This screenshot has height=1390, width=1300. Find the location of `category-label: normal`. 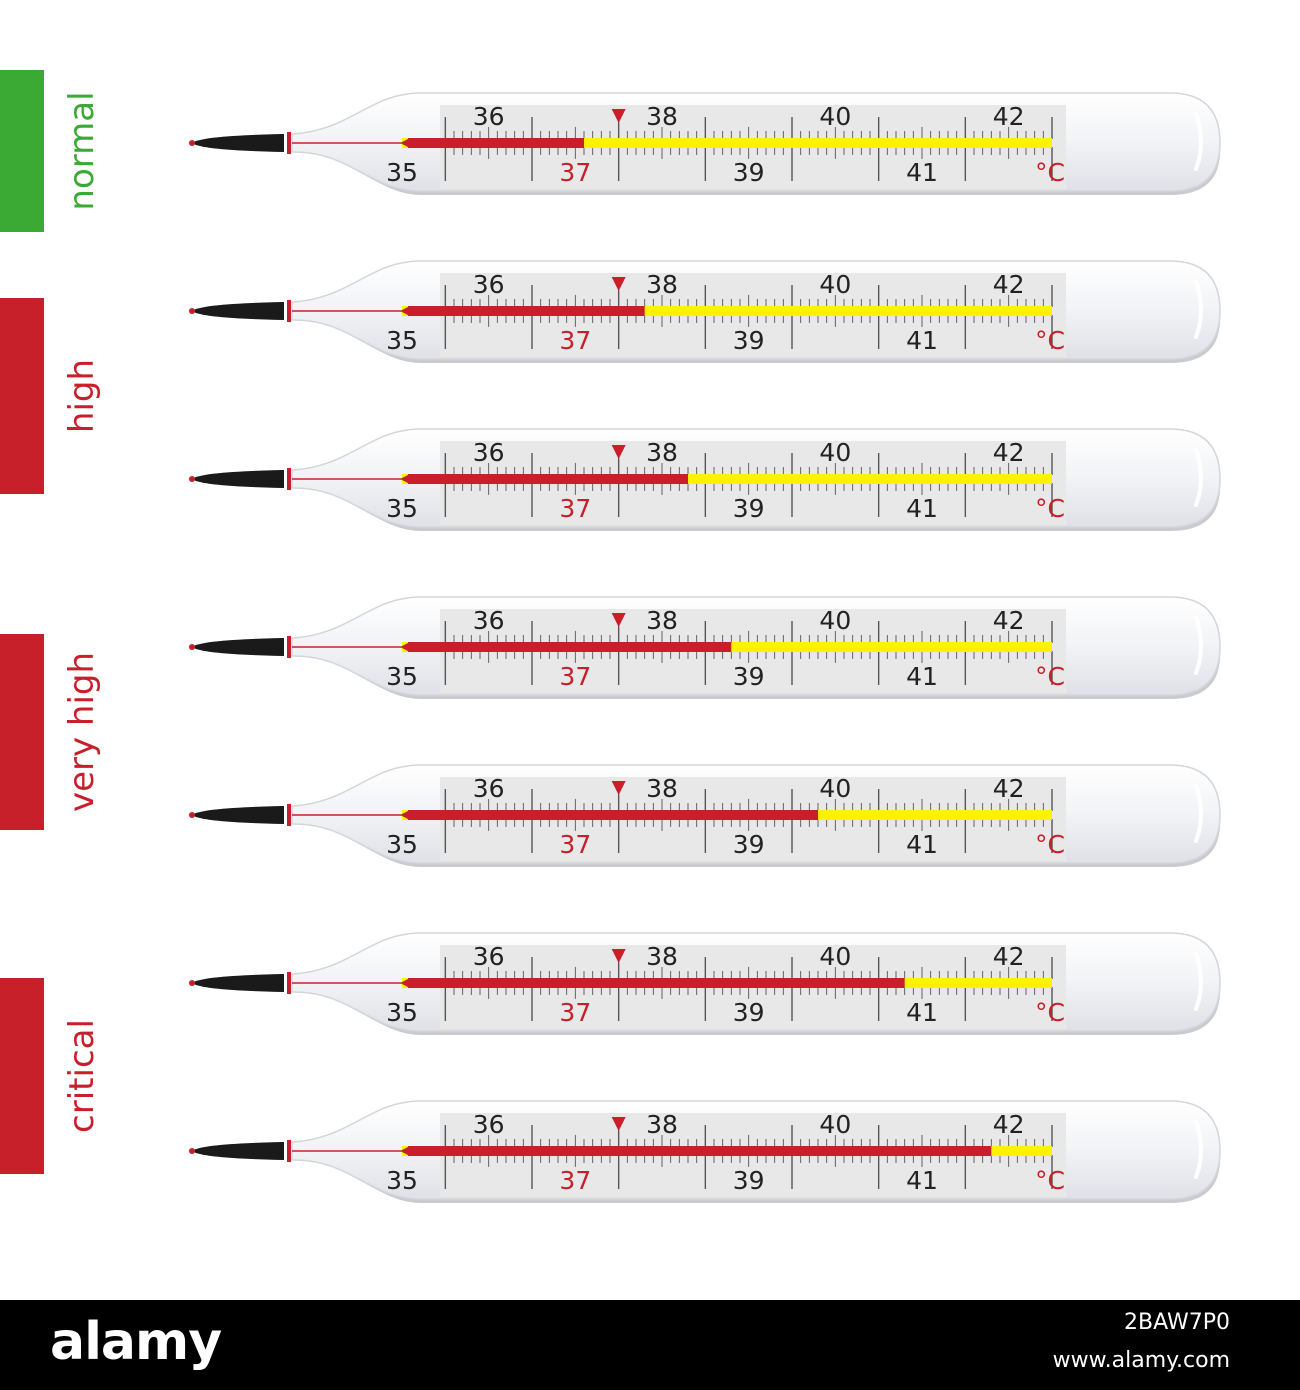

category-label: normal is located at coordinates (82, 151).